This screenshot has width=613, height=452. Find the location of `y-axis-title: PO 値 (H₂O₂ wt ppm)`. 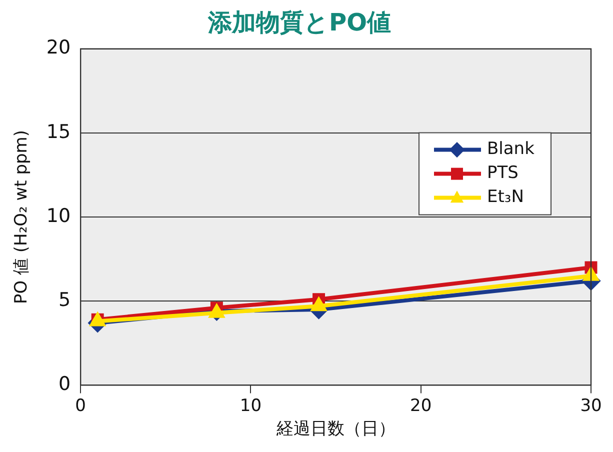

y-axis-title: PO 値 (H₂O₂ wt ppm) is located at coordinates (22, 217).